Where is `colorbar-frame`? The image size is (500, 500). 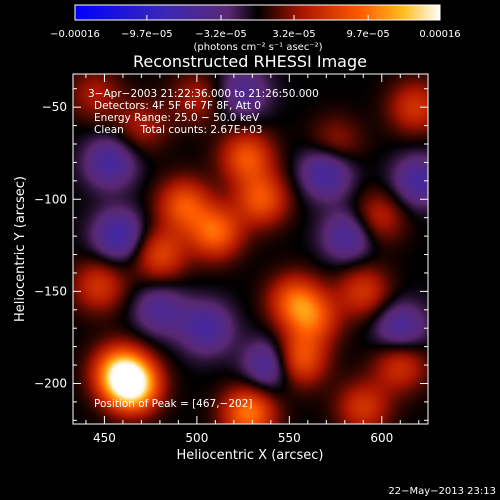 colorbar-frame is located at coordinates (257, 12).